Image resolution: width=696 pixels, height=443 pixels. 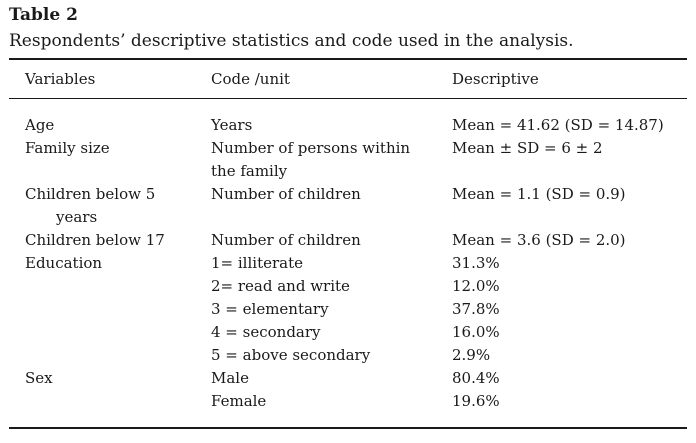 I want to click on cell-descriptive: 12.0%, so click(x=476, y=286).